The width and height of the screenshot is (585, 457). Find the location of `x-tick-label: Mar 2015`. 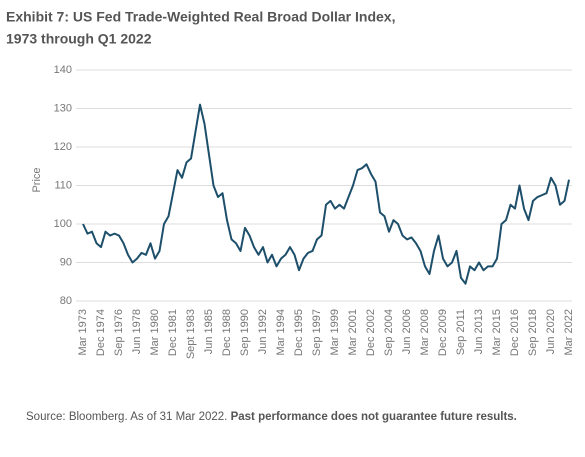

x-tick-label: Mar 2015 is located at coordinates (497, 332).